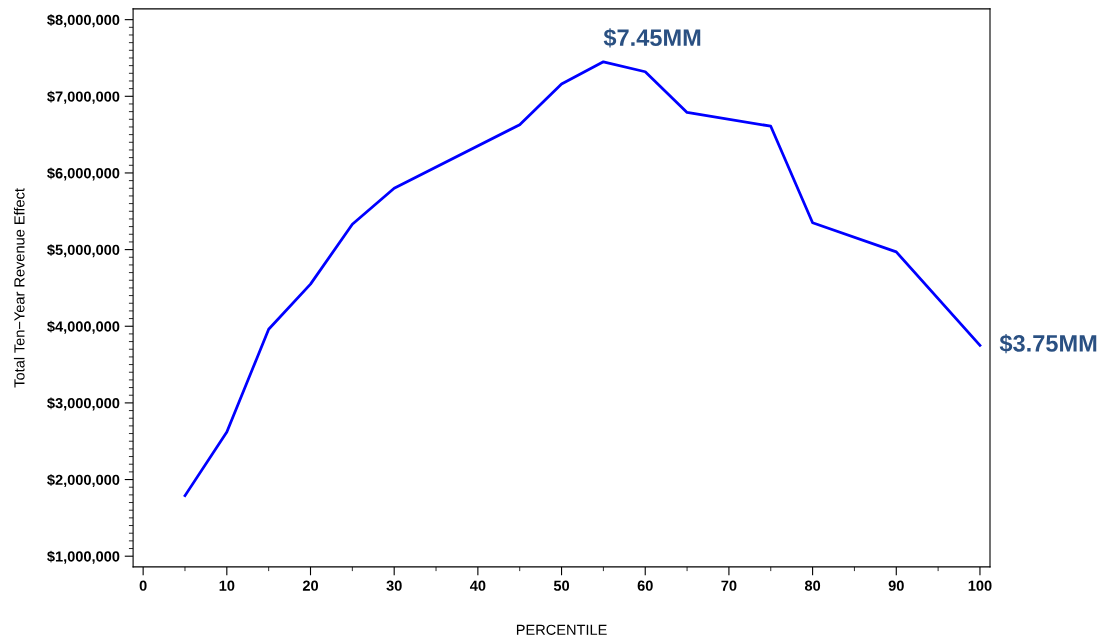 Image resolution: width=1100 pixels, height=637 pixels. What do you see at coordinates (394, 585) in the screenshot?
I see `x-tick-label: 30` at bounding box center [394, 585].